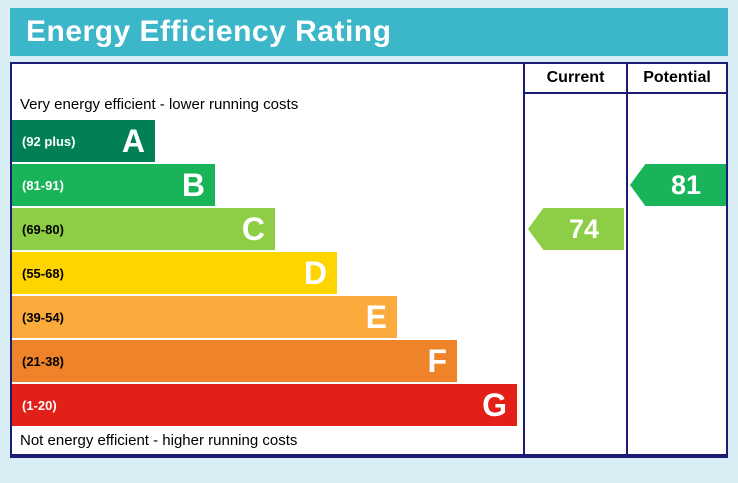 The image size is (738, 483). What do you see at coordinates (494, 405) in the screenshot?
I see `band-g-letter: G` at bounding box center [494, 405].